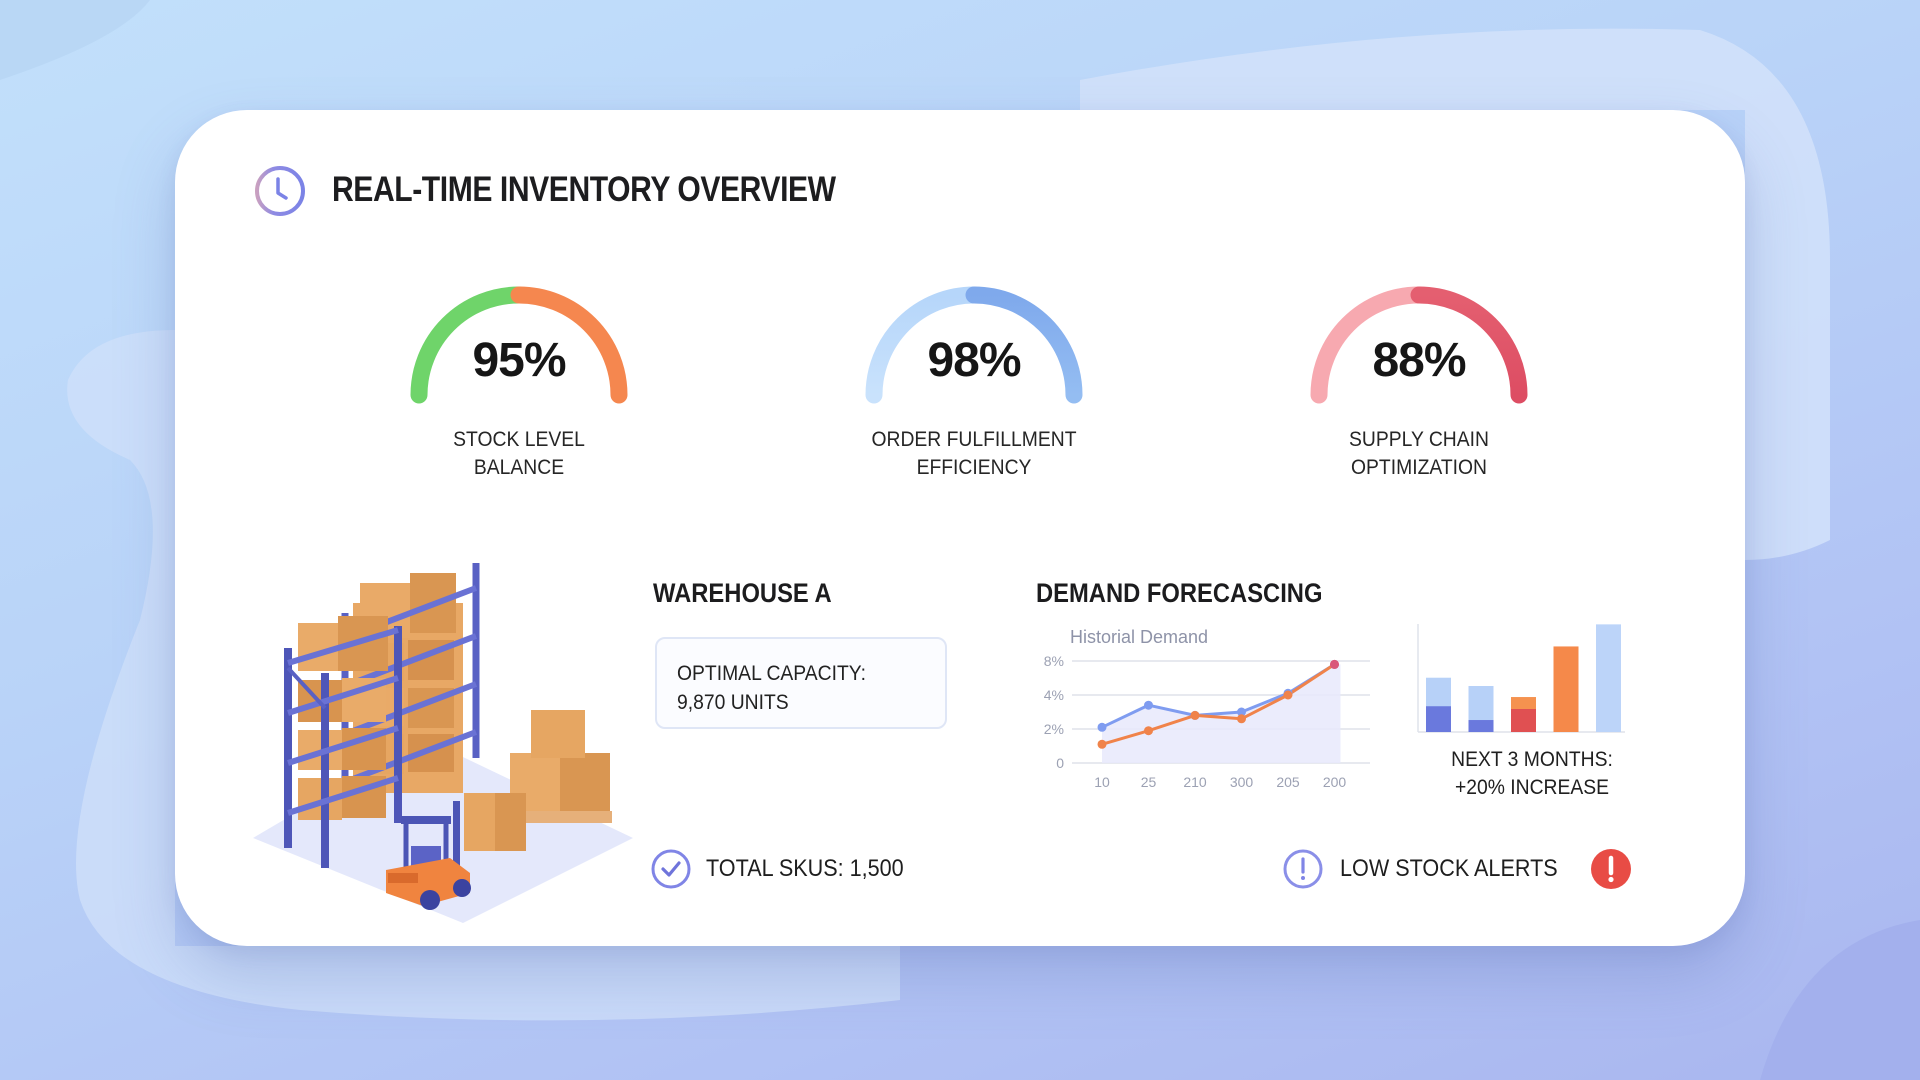 This screenshot has width=1920, height=1080. What do you see at coordinates (1054, 729) in the screenshot?
I see `svg-text: 2%` at bounding box center [1054, 729].